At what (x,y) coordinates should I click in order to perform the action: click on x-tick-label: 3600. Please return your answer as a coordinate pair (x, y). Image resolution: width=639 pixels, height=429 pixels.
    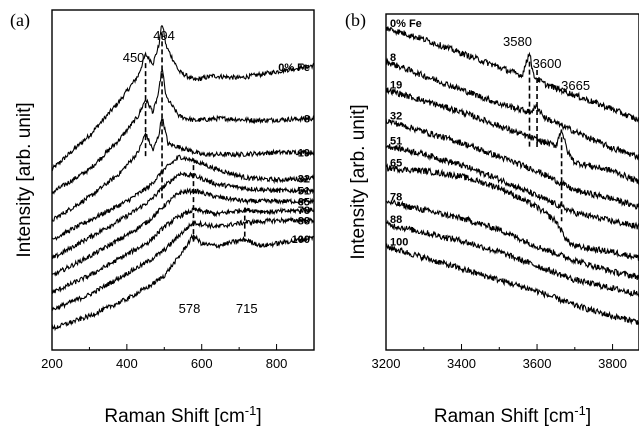
    Looking at the image, I should click on (537, 363).